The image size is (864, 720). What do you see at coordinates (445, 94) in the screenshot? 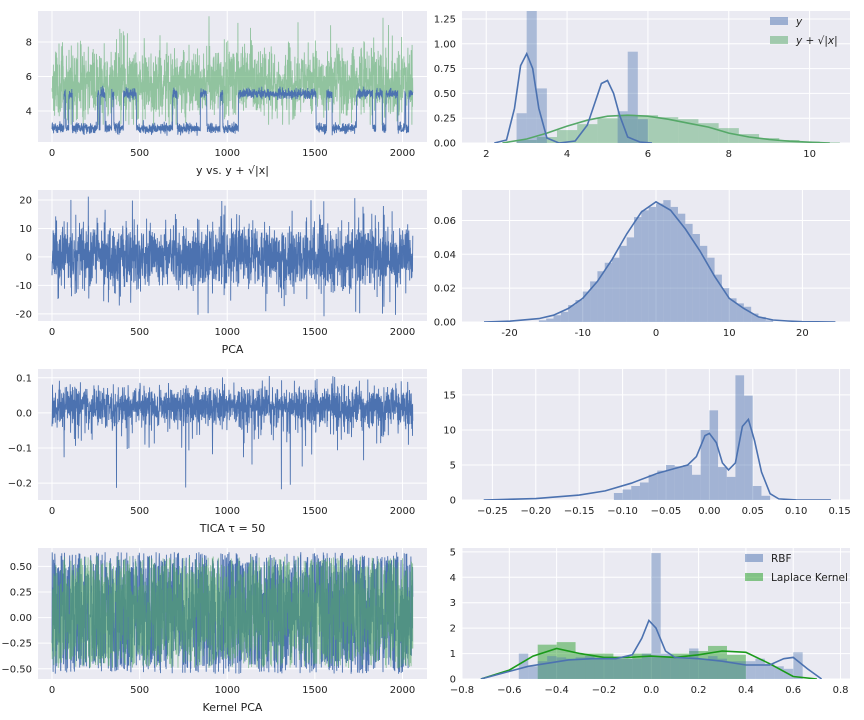
I see `y-tick-label: 0.50` at bounding box center [445, 94].